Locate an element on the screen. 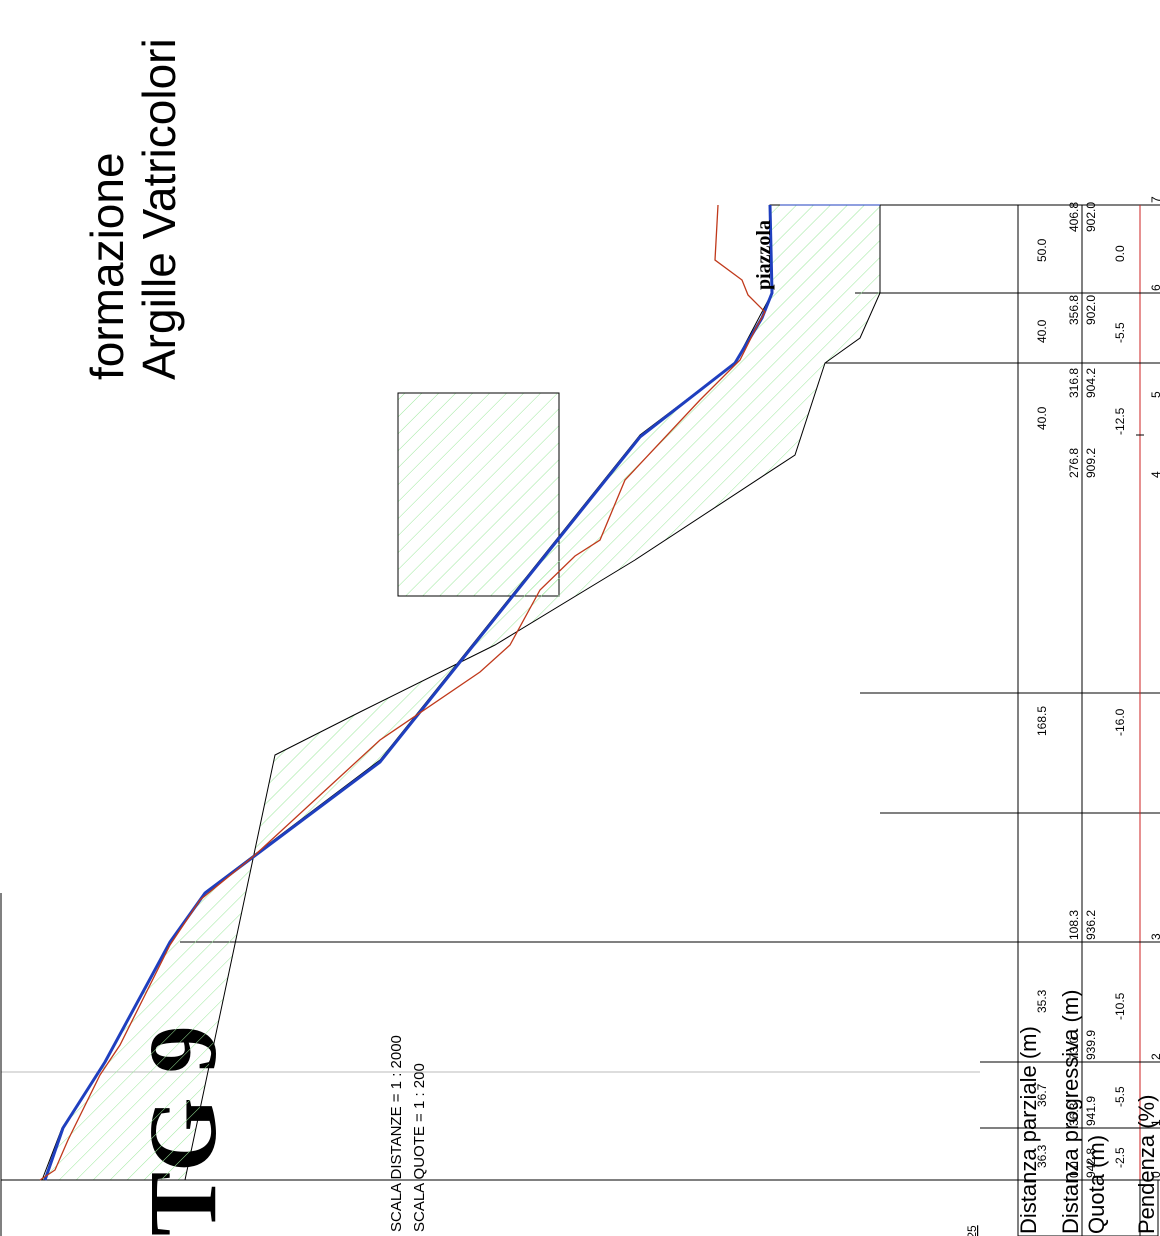 The width and height of the screenshot is (1160, 1236). header-elevation: Quota (m) is located at coordinates (1096, 1184).